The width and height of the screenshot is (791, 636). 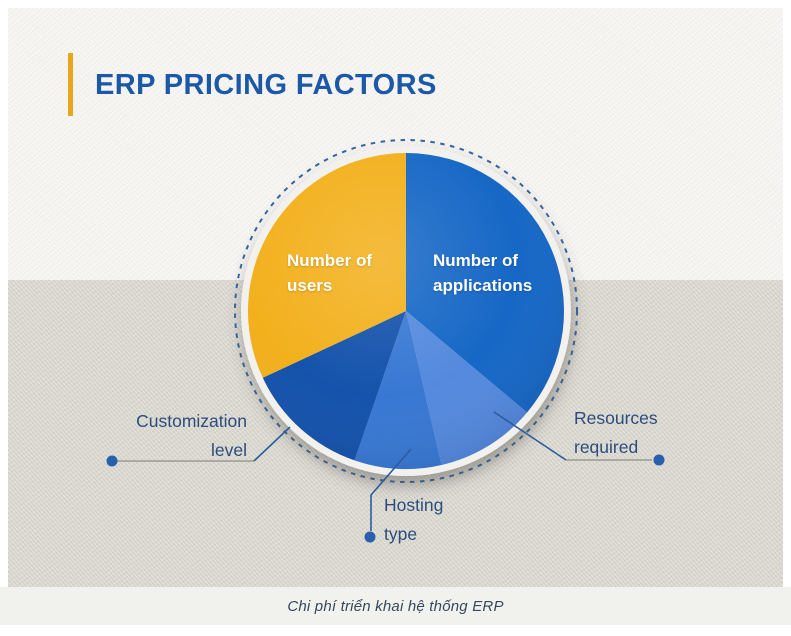 I want to click on customization-label-line2: level, so click(x=229, y=450).